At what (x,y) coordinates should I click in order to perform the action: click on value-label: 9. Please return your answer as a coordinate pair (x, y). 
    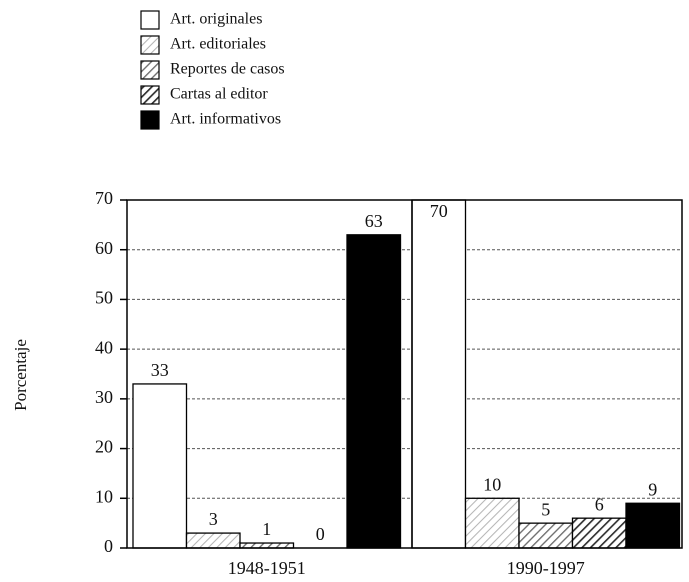
    Looking at the image, I should click on (652, 489).